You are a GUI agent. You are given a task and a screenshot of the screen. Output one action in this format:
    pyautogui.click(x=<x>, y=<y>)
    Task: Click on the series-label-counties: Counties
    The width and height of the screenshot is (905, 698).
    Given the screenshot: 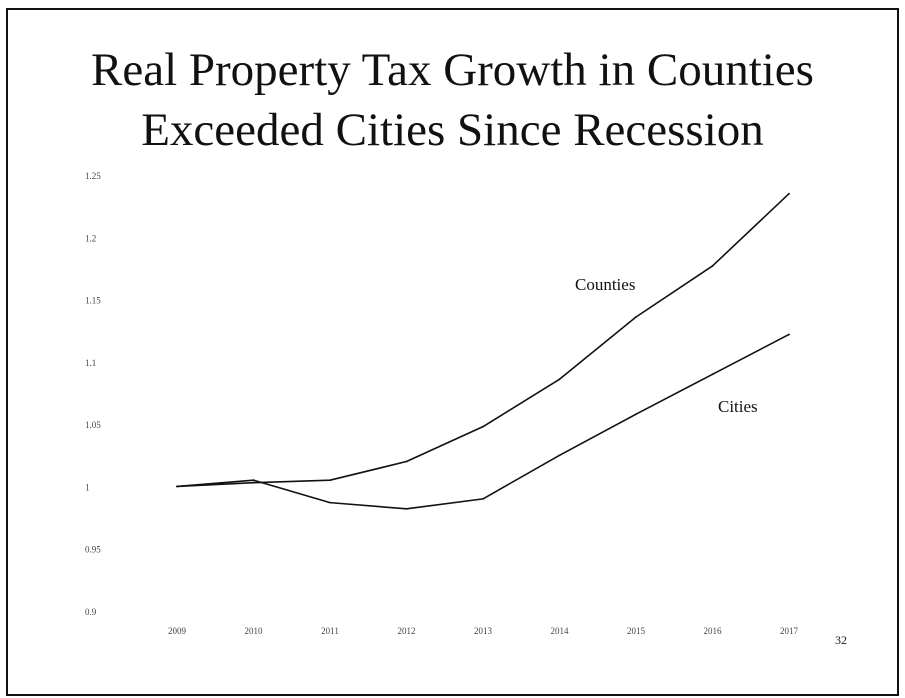 What is the action you would take?
    pyautogui.click(x=605, y=284)
    